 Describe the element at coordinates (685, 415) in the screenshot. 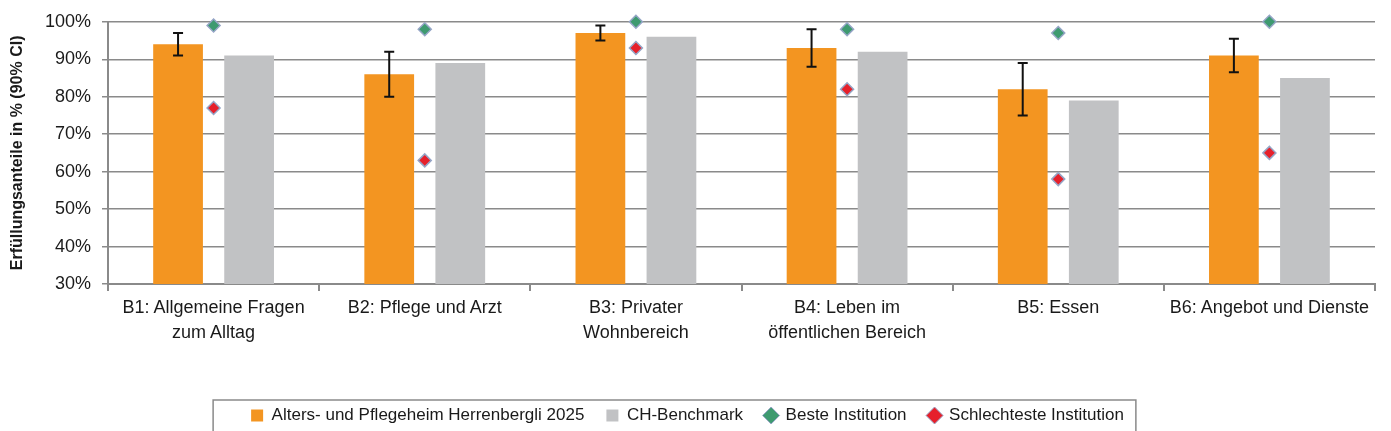

I see `legend-label: CH-Benchmark` at that location.